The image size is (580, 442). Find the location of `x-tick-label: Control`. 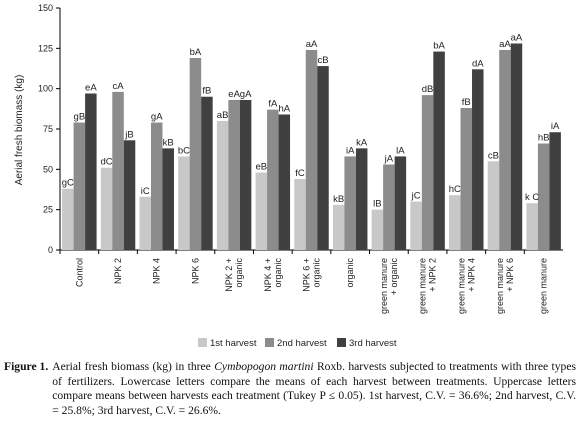

x-tick-label: Control is located at coordinates (79, 272).